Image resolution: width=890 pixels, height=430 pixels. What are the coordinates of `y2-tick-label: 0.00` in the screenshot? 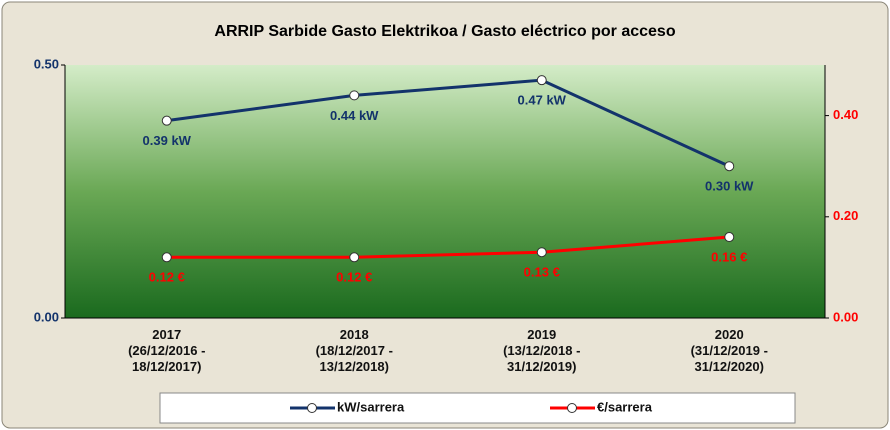 It's located at (845, 316).